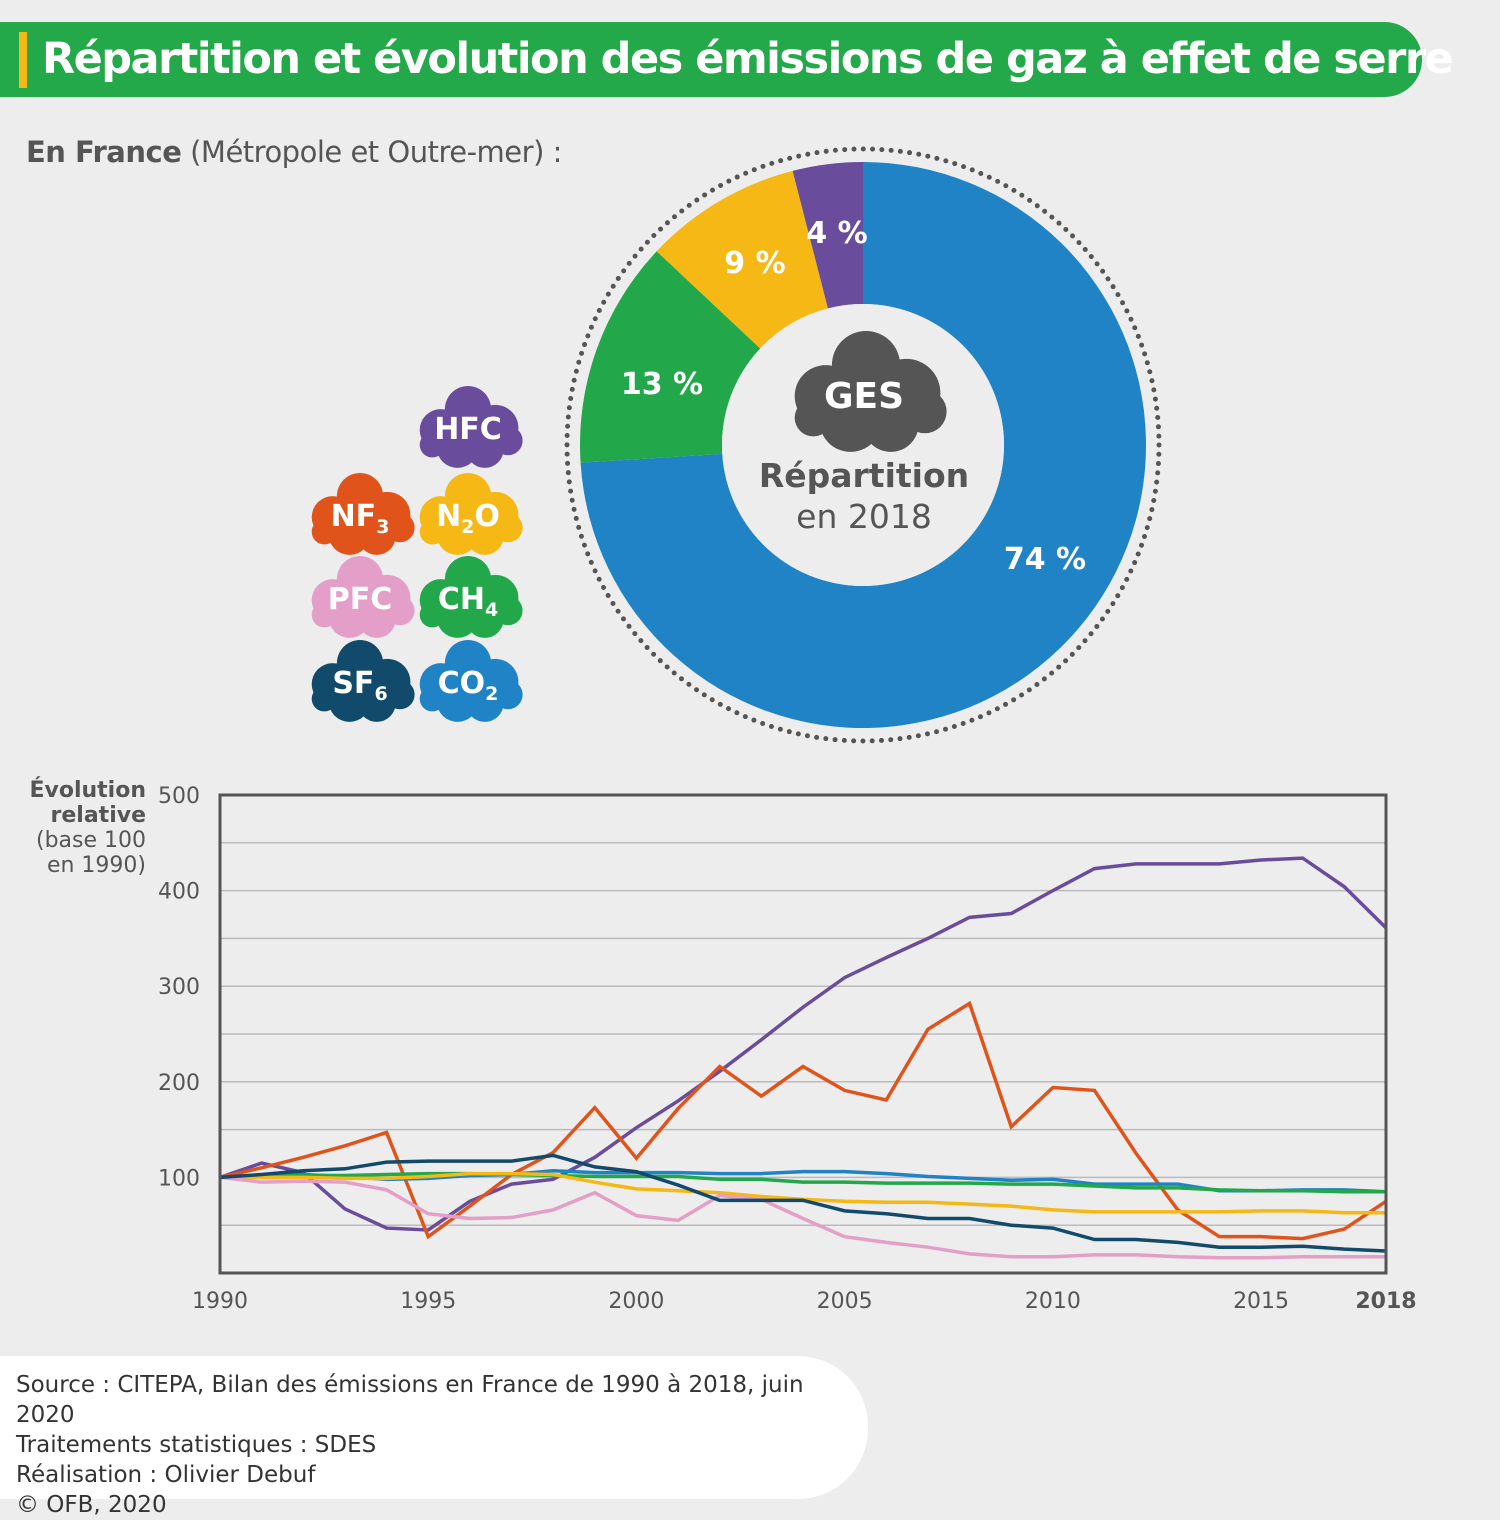 This screenshot has height=1520, width=1500. What do you see at coordinates (91, 1505) in the screenshot?
I see `copyright-text: © OFB, 2020` at bounding box center [91, 1505].